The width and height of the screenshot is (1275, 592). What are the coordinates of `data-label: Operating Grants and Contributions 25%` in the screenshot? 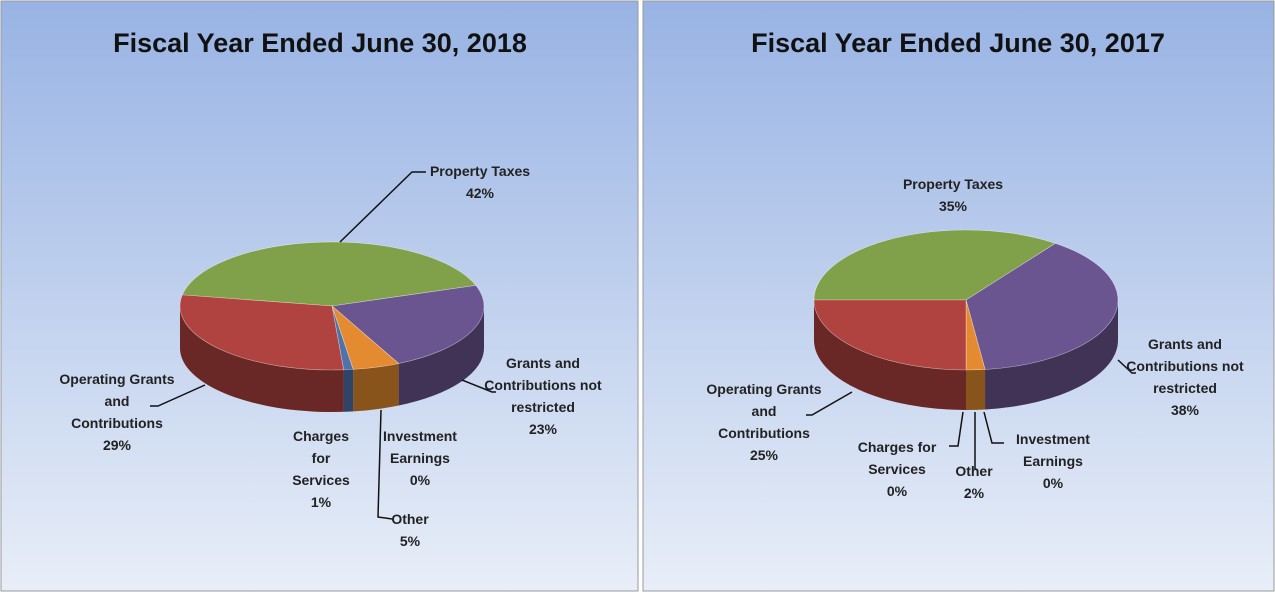 It's located at (764, 422).